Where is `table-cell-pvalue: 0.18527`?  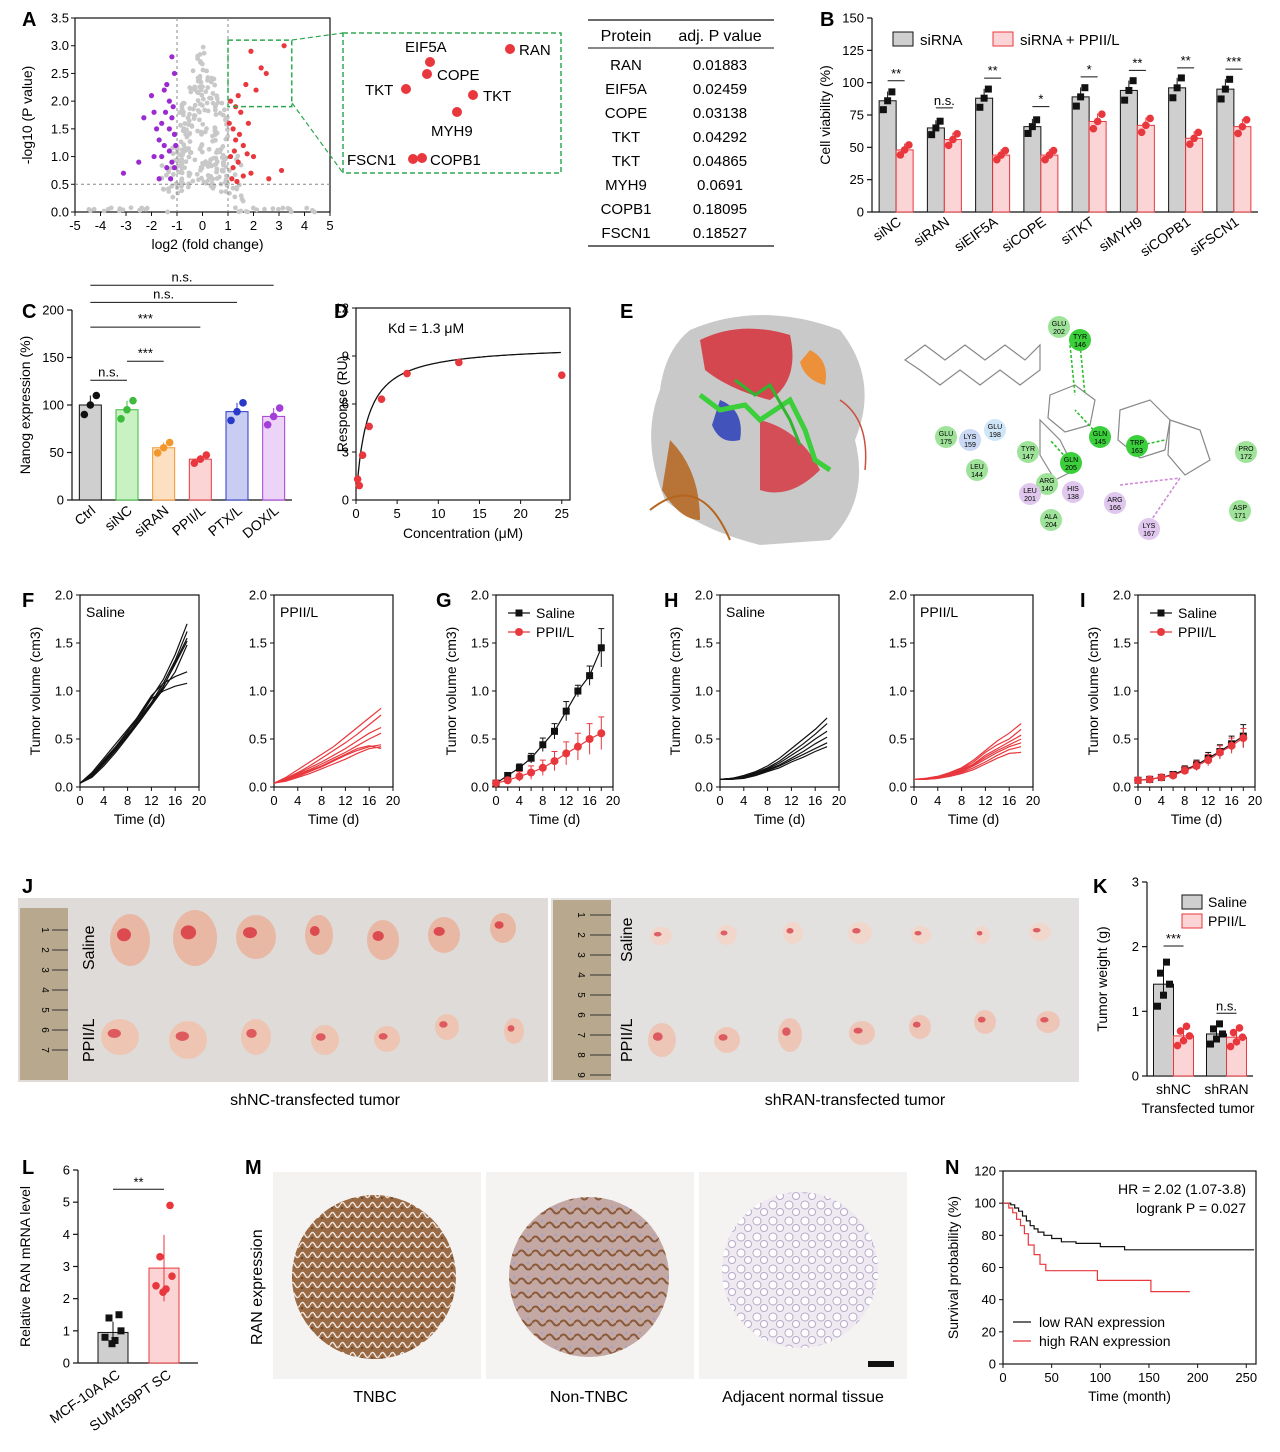 table-cell-pvalue: 0.18527 is located at coordinates (720, 233).